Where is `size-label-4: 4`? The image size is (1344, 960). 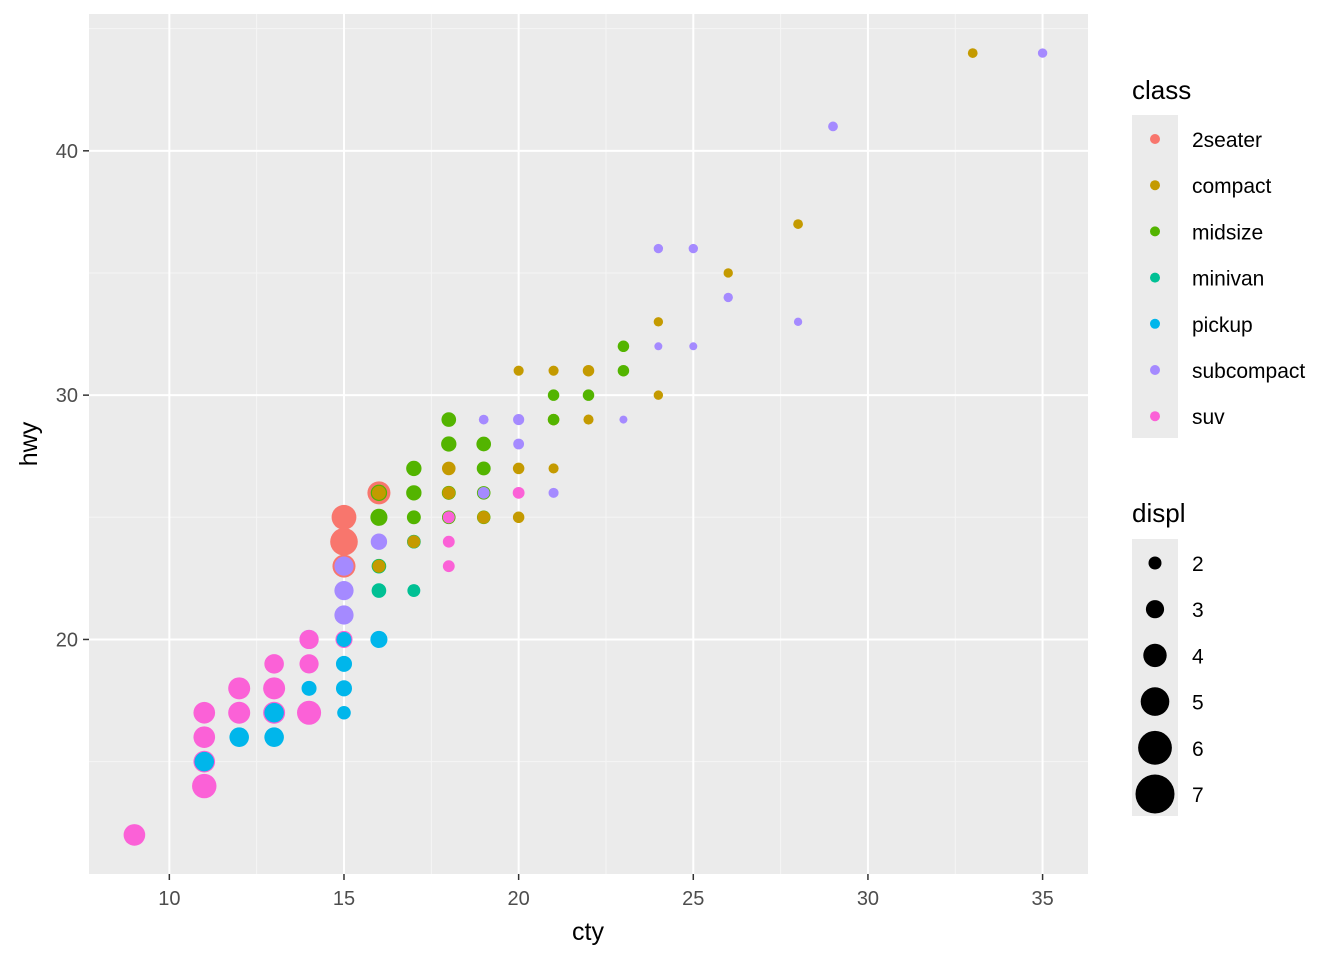 size-label-4: 4 is located at coordinates (1198, 656).